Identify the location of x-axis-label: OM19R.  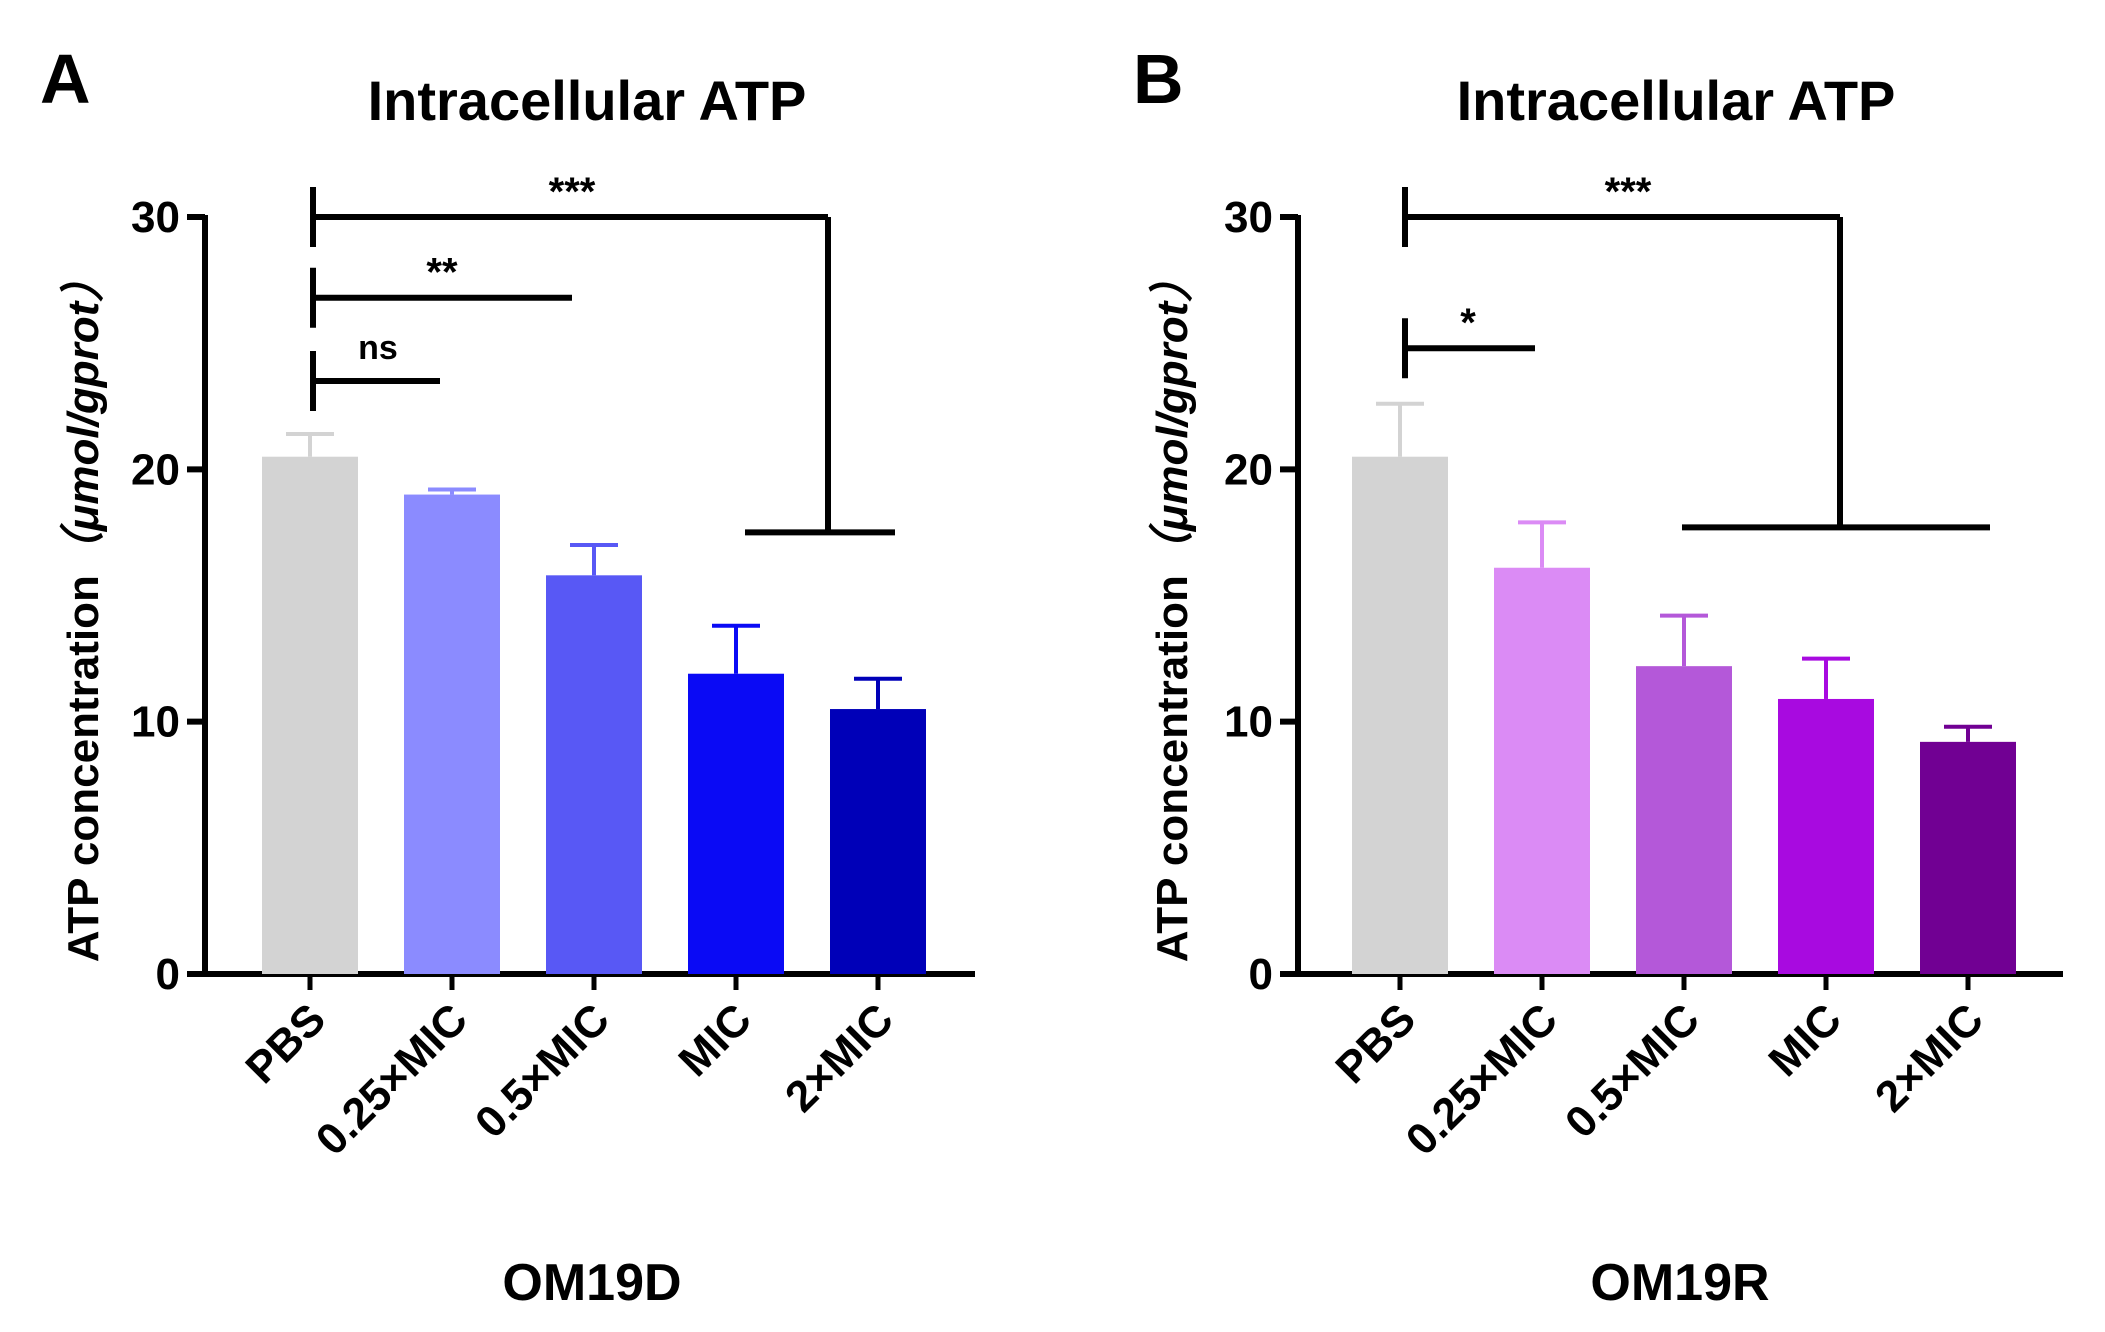
(1679, 1283).